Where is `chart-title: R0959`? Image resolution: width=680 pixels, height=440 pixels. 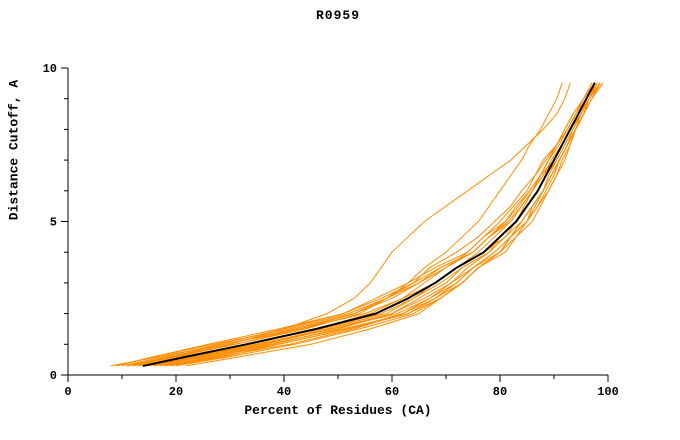
chart-title: R0959 is located at coordinates (338, 15).